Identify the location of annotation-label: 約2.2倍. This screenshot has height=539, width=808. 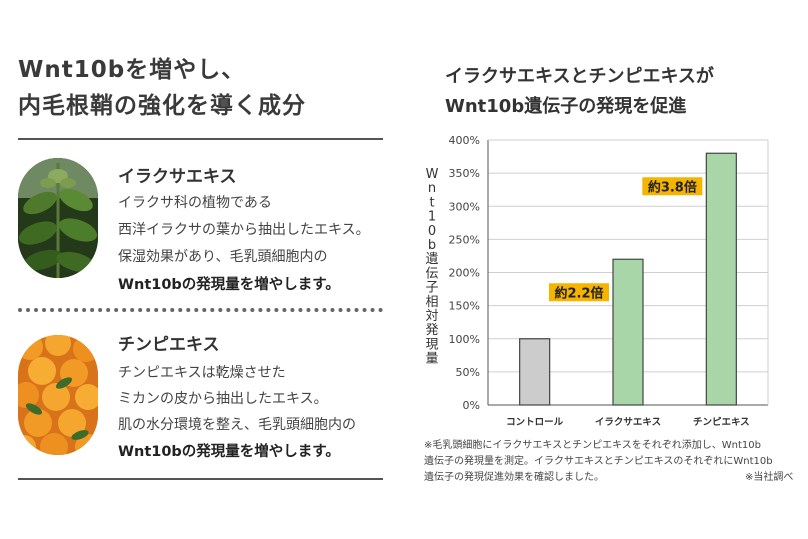
(578, 293).